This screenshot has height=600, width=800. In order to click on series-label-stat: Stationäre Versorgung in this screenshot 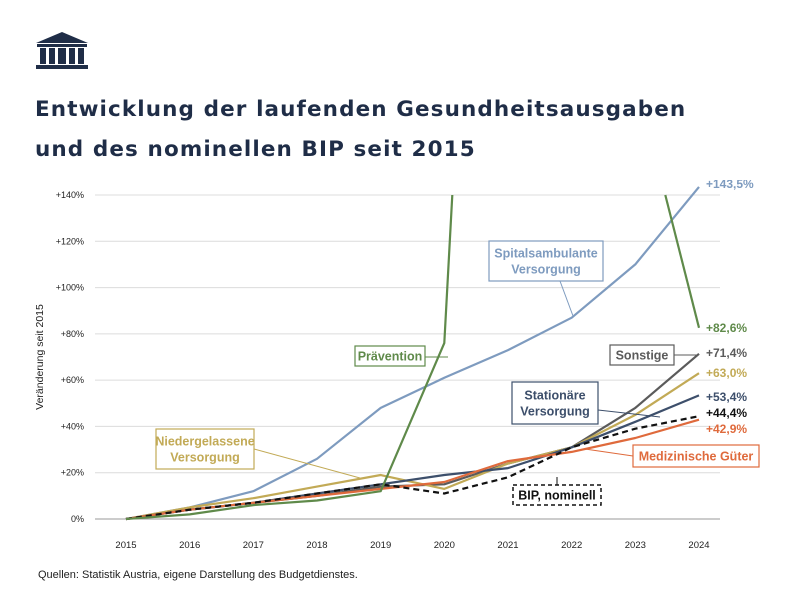, I will do `click(586, 403)`.